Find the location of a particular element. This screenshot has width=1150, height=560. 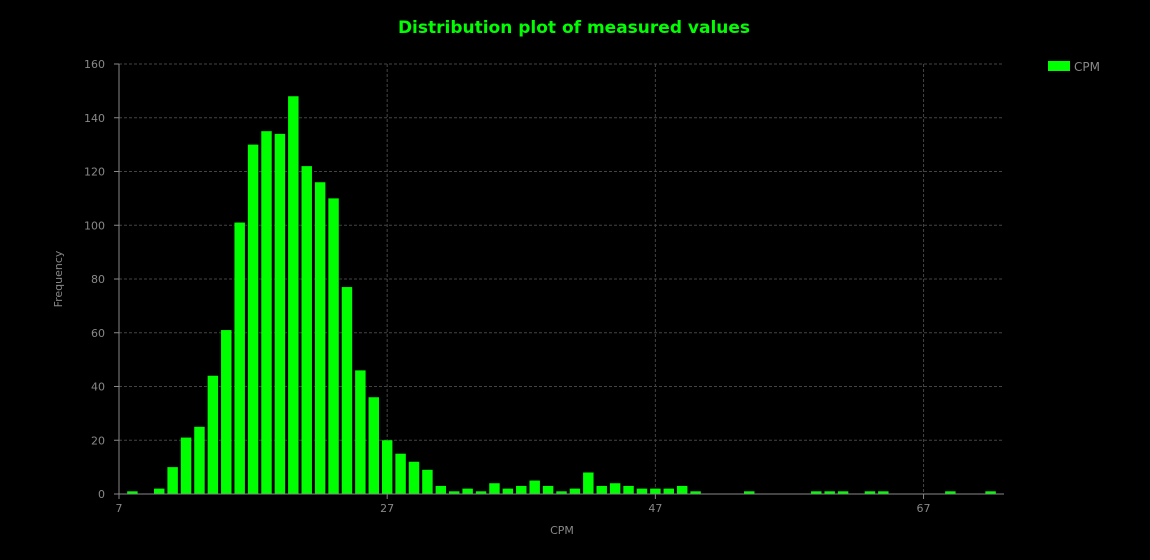

y-tick-label: 140 is located at coordinates (94, 118).